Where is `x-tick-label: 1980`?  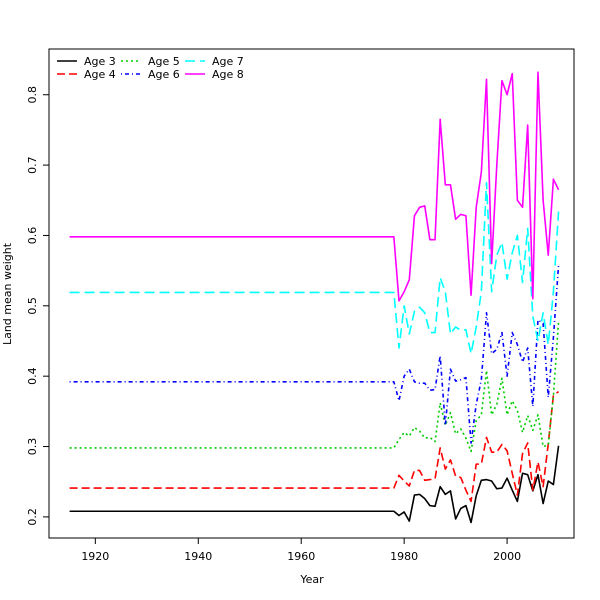
x-tick-label: 1980 is located at coordinates (404, 556).